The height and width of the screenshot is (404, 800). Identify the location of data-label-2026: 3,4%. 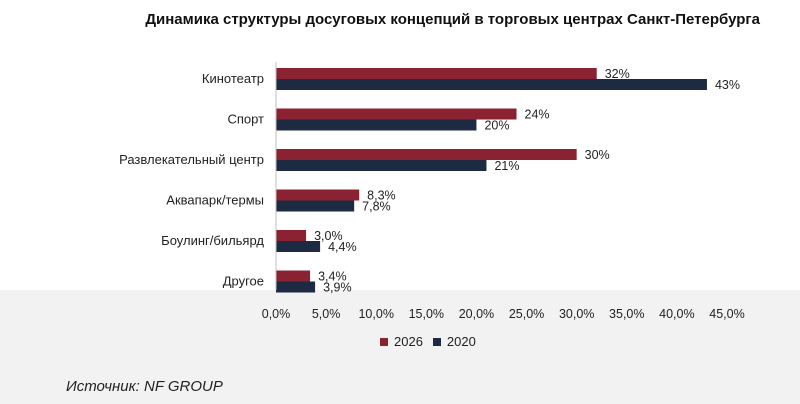
(332, 277).